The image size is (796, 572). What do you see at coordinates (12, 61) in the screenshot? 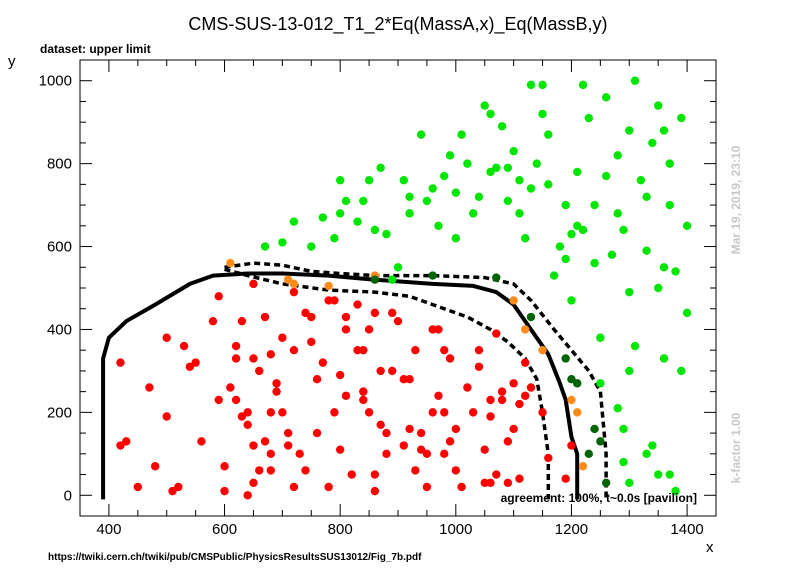
I see `y-axis-label: y` at bounding box center [12, 61].